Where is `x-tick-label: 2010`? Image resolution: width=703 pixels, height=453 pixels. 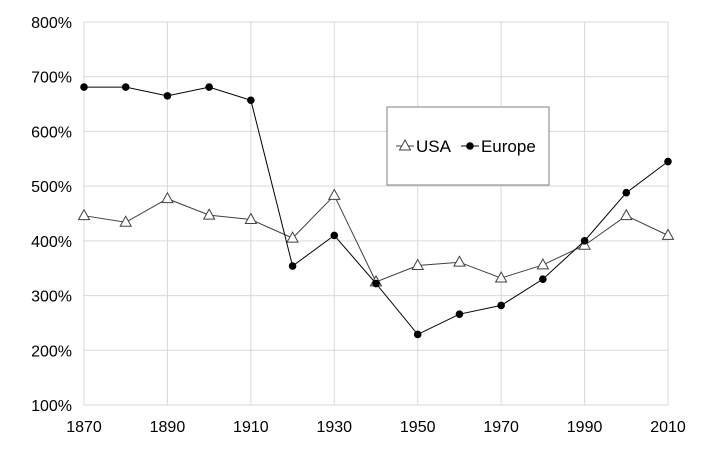 x-tick-label: 2010 is located at coordinates (668, 427).